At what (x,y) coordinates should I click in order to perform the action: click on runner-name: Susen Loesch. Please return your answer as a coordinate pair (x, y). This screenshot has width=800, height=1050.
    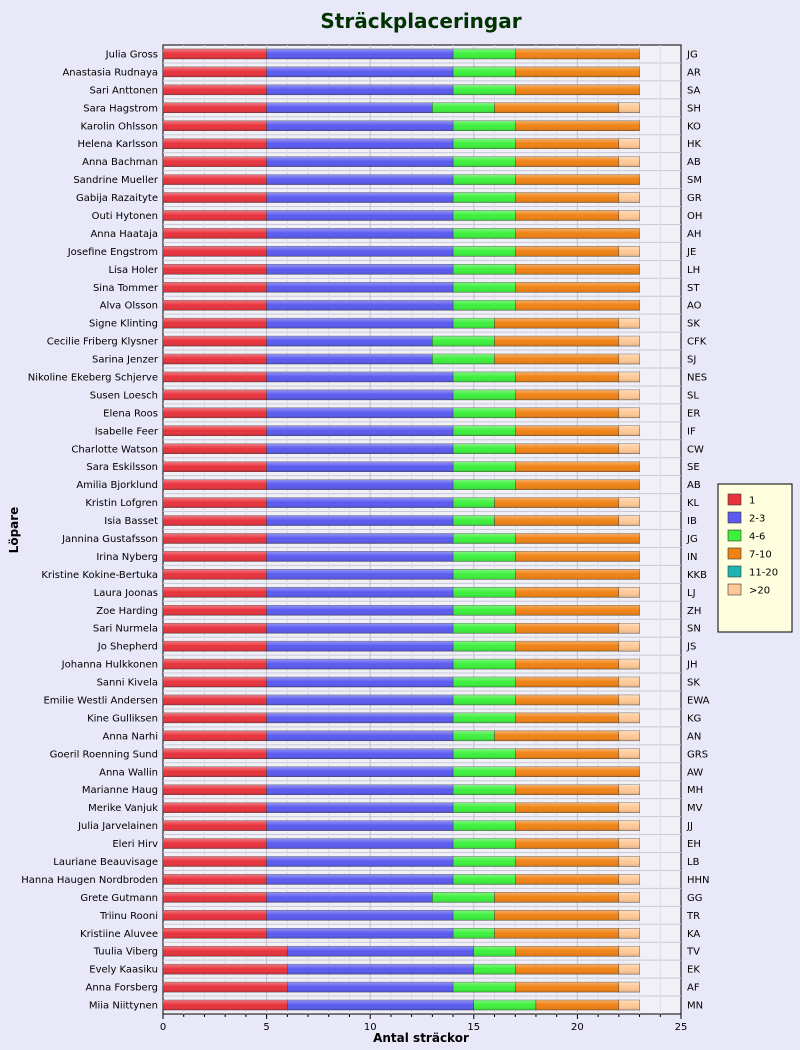
    Looking at the image, I should click on (124, 395).